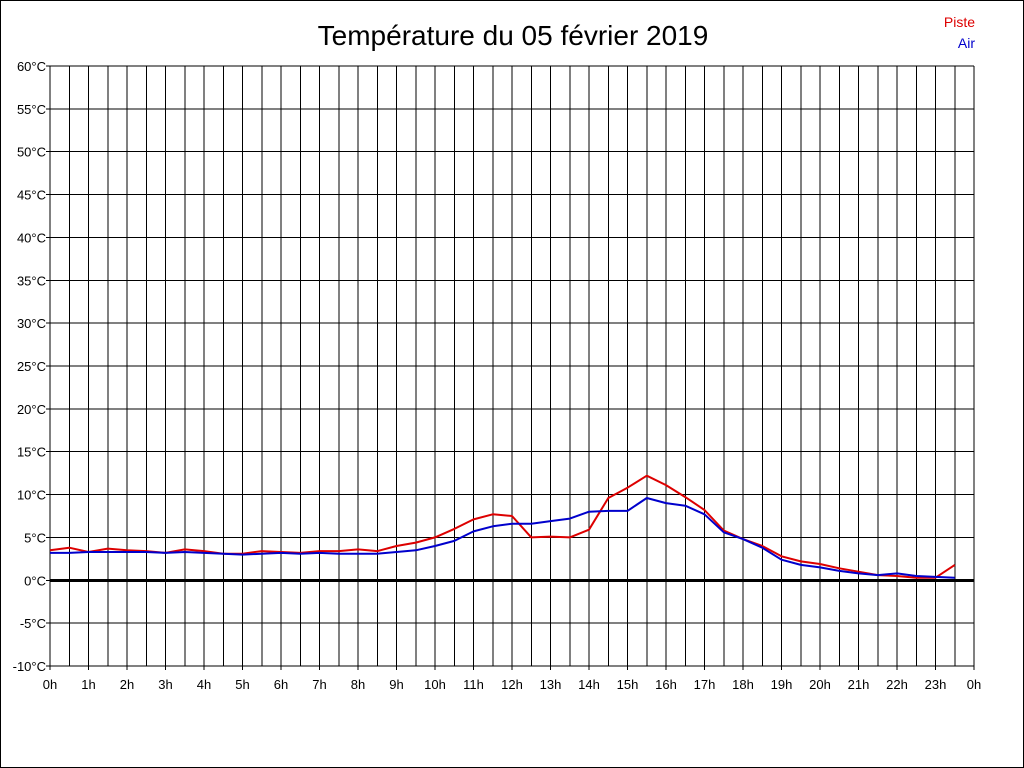 The height and width of the screenshot is (768, 1024). Describe the element at coordinates (959, 32) in the screenshot. I see `legend: Piste Air` at that location.